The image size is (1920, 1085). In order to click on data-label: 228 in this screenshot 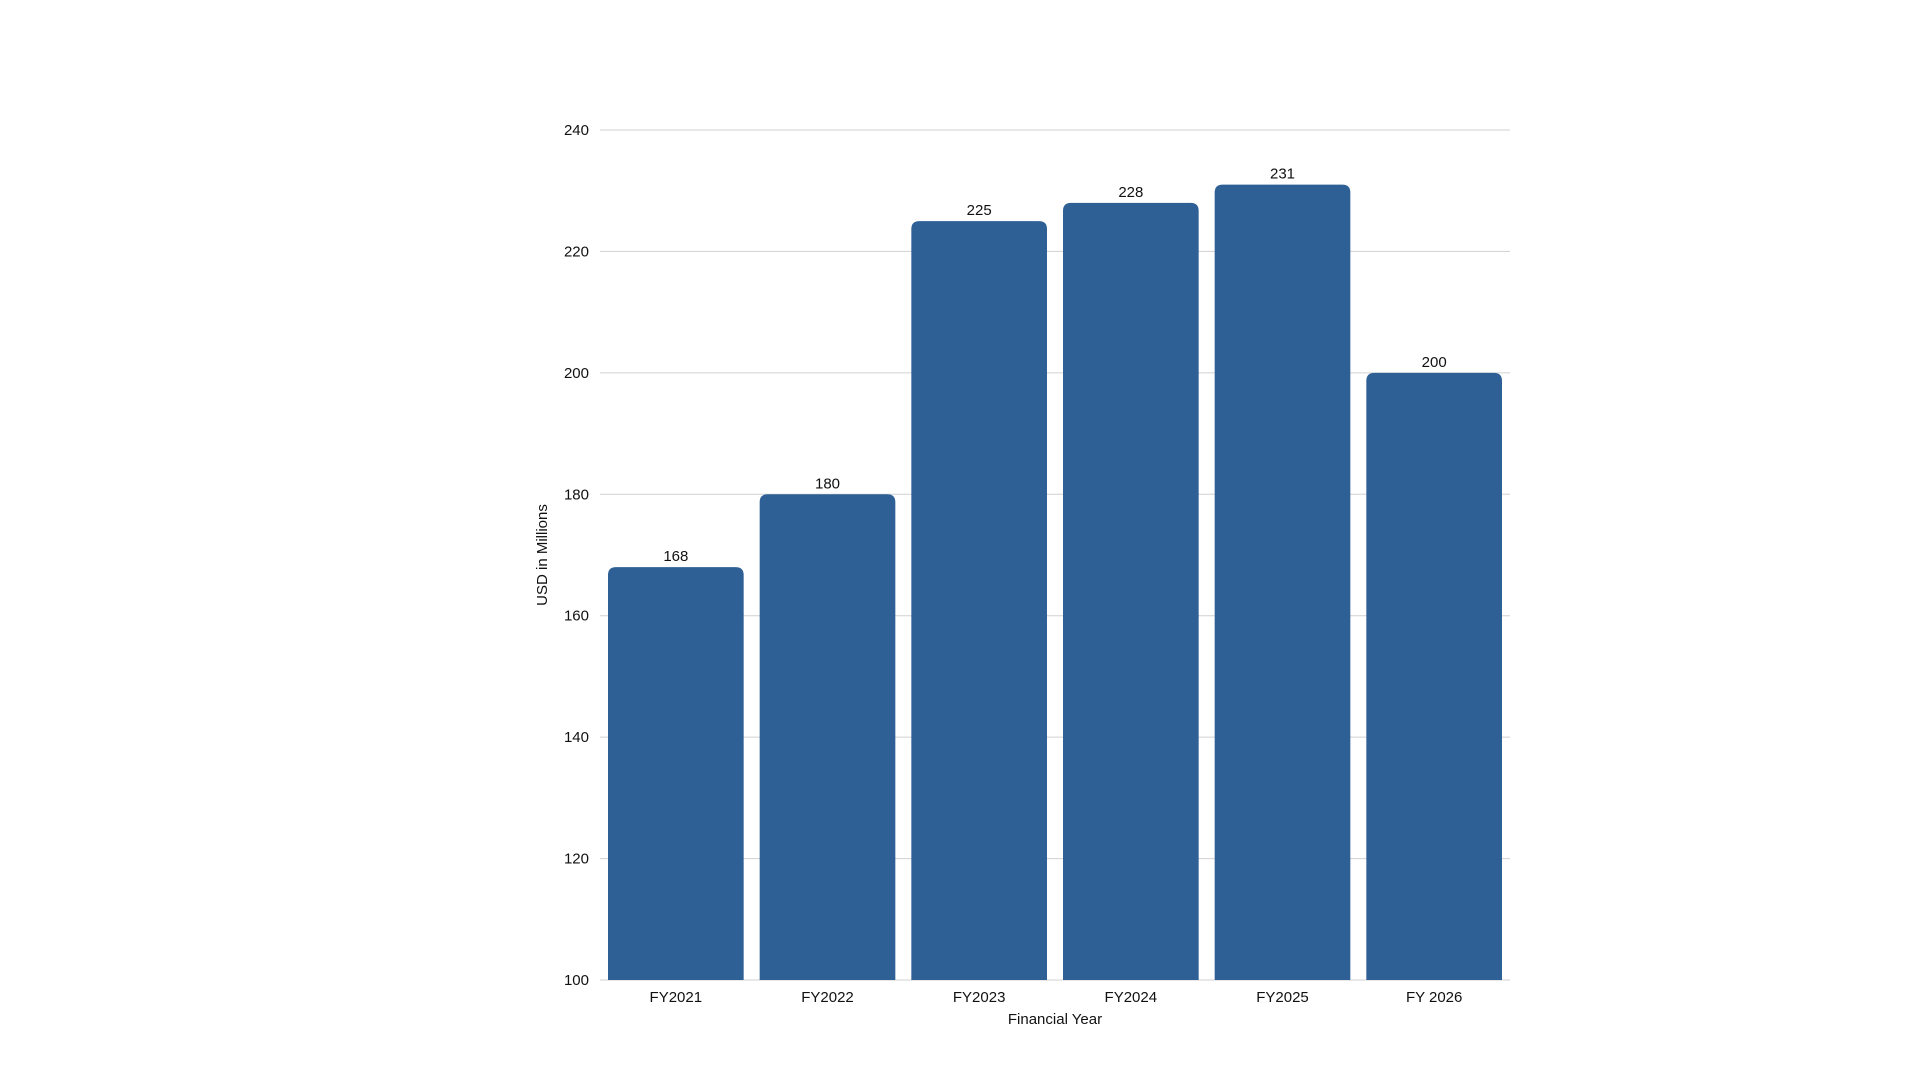, I will do `click(1130, 192)`.